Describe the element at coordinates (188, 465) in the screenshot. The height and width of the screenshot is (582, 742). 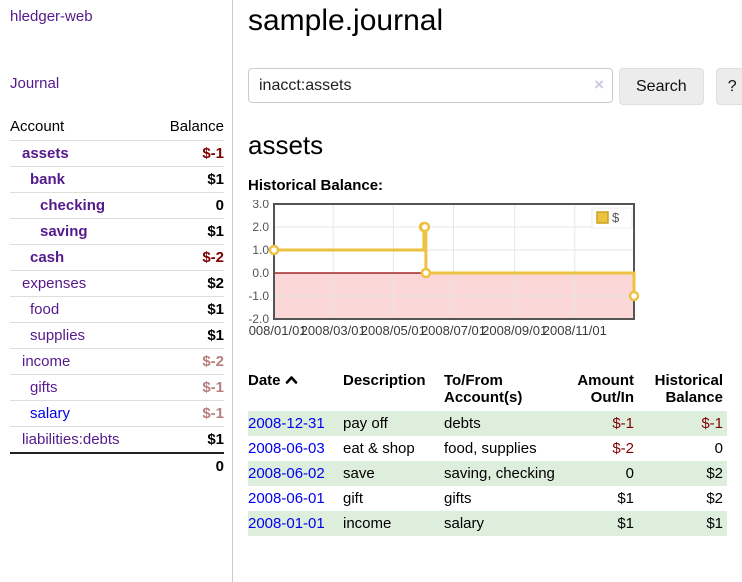
I see `total-balance: 0` at that location.